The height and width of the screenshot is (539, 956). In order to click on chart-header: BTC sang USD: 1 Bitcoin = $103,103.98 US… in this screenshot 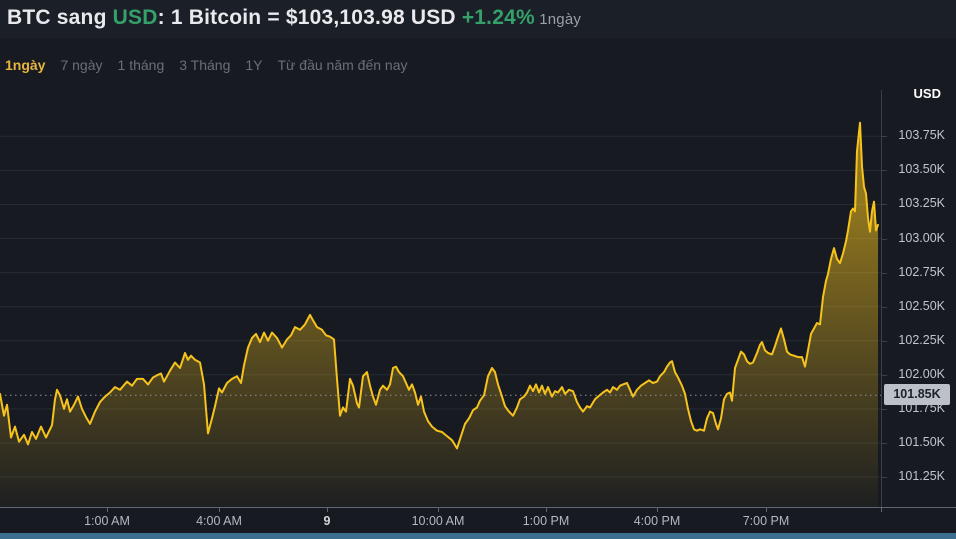, I will do `click(478, 19)`.